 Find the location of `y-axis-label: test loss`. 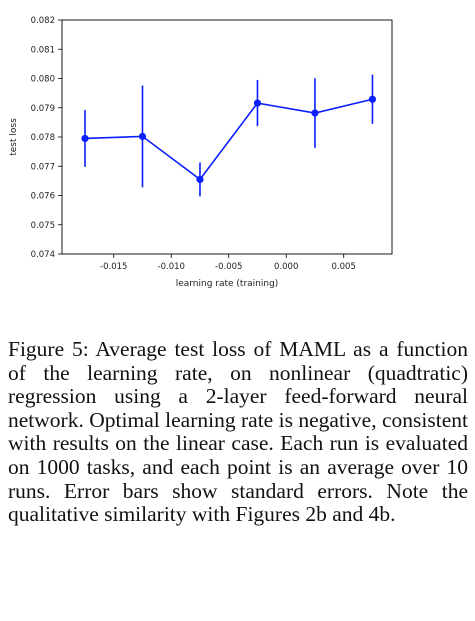

y-axis-label: test loss is located at coordinates (14, 137).